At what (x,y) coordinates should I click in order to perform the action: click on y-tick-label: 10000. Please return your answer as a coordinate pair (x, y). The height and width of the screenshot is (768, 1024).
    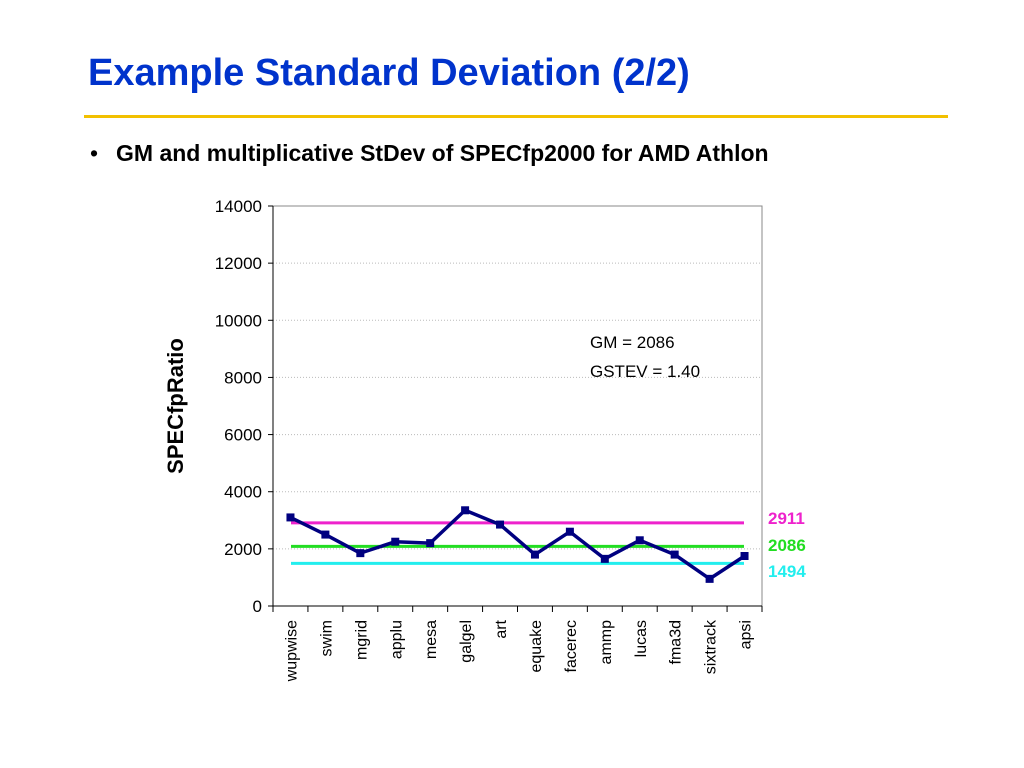
    Looking at the image, I should click on (238, 320).